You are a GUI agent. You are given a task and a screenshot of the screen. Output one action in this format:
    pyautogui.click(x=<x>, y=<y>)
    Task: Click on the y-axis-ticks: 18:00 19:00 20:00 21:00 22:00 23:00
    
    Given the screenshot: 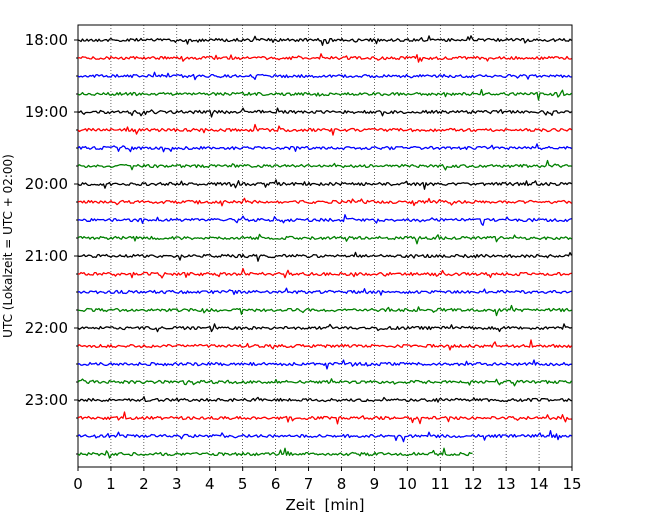 What is the action you would take?
    pyautogui.click(x=51, y=243)
    